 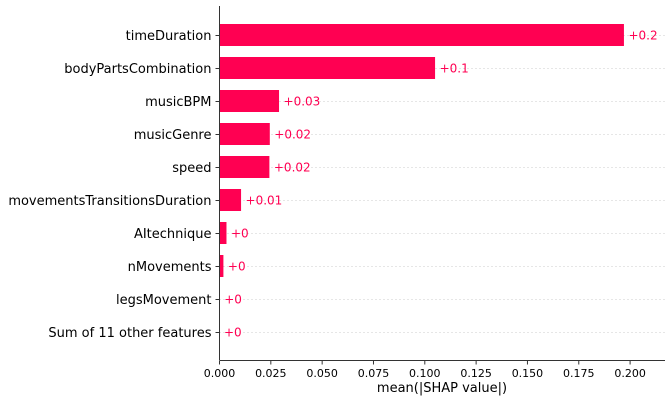 I want to click on data-label: +0.1, so click(x=454, y=69).